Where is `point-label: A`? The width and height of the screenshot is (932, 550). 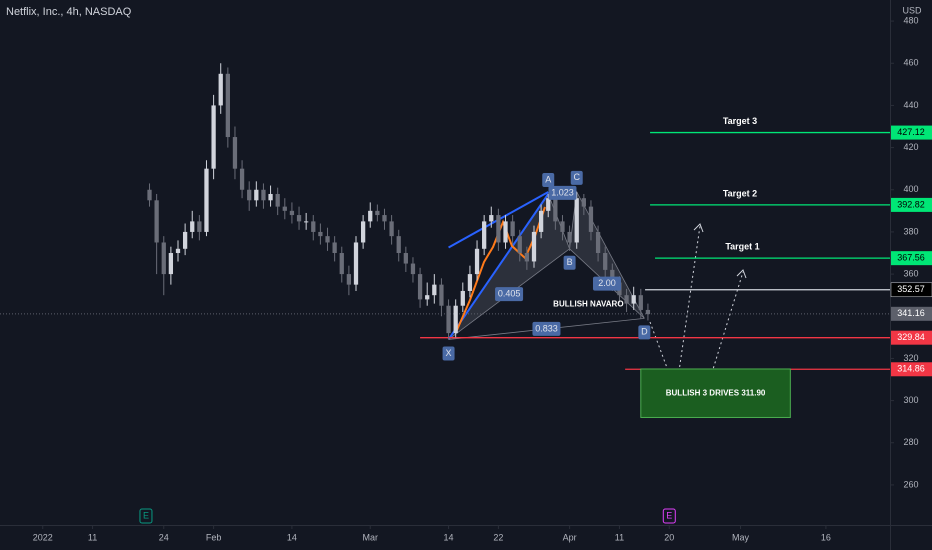
point-label: A is located at coordinates (548, 179).